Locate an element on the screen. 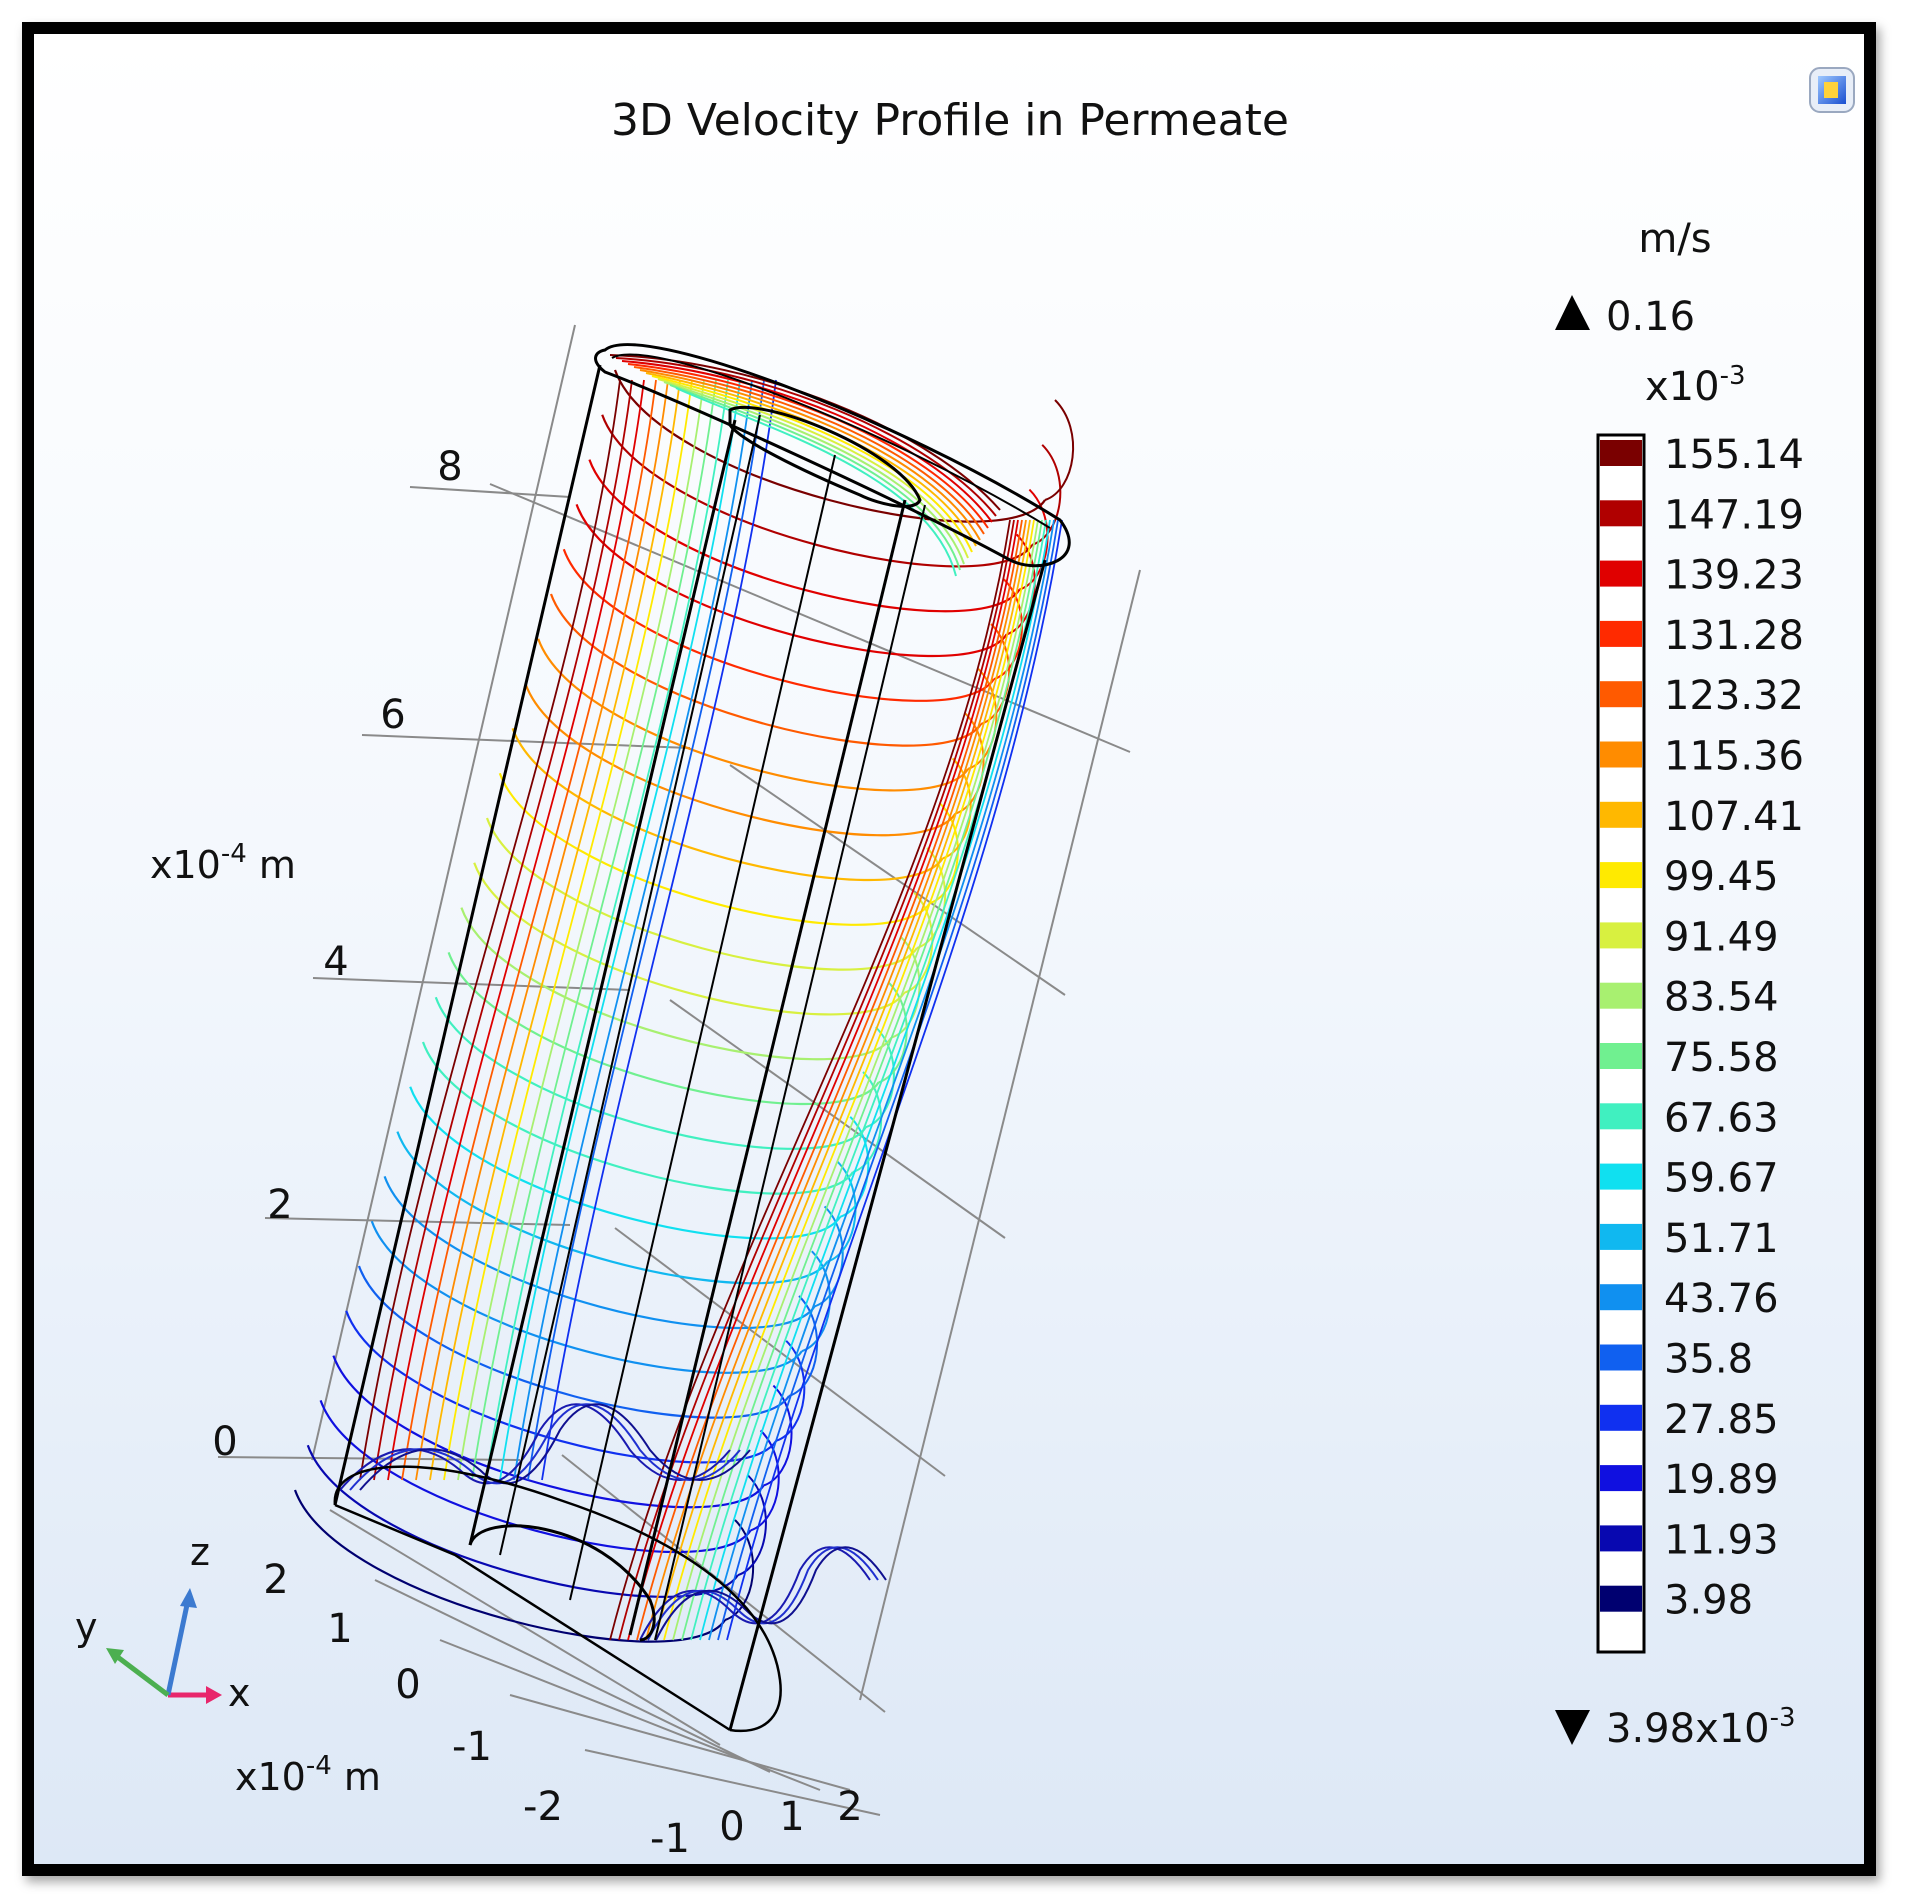 This screenshot has height=1902, width=1906. y-tick-label: 2 is located at coordinates (275, 1580).